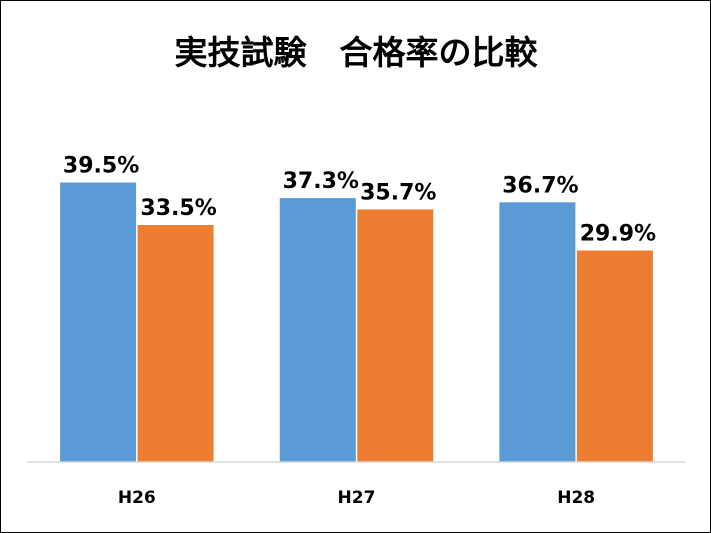 Image resolution: width=711 pixels, height=533 pixels. I want to click on data-label-h28-series-1: 36.7%, so click(540, 185).